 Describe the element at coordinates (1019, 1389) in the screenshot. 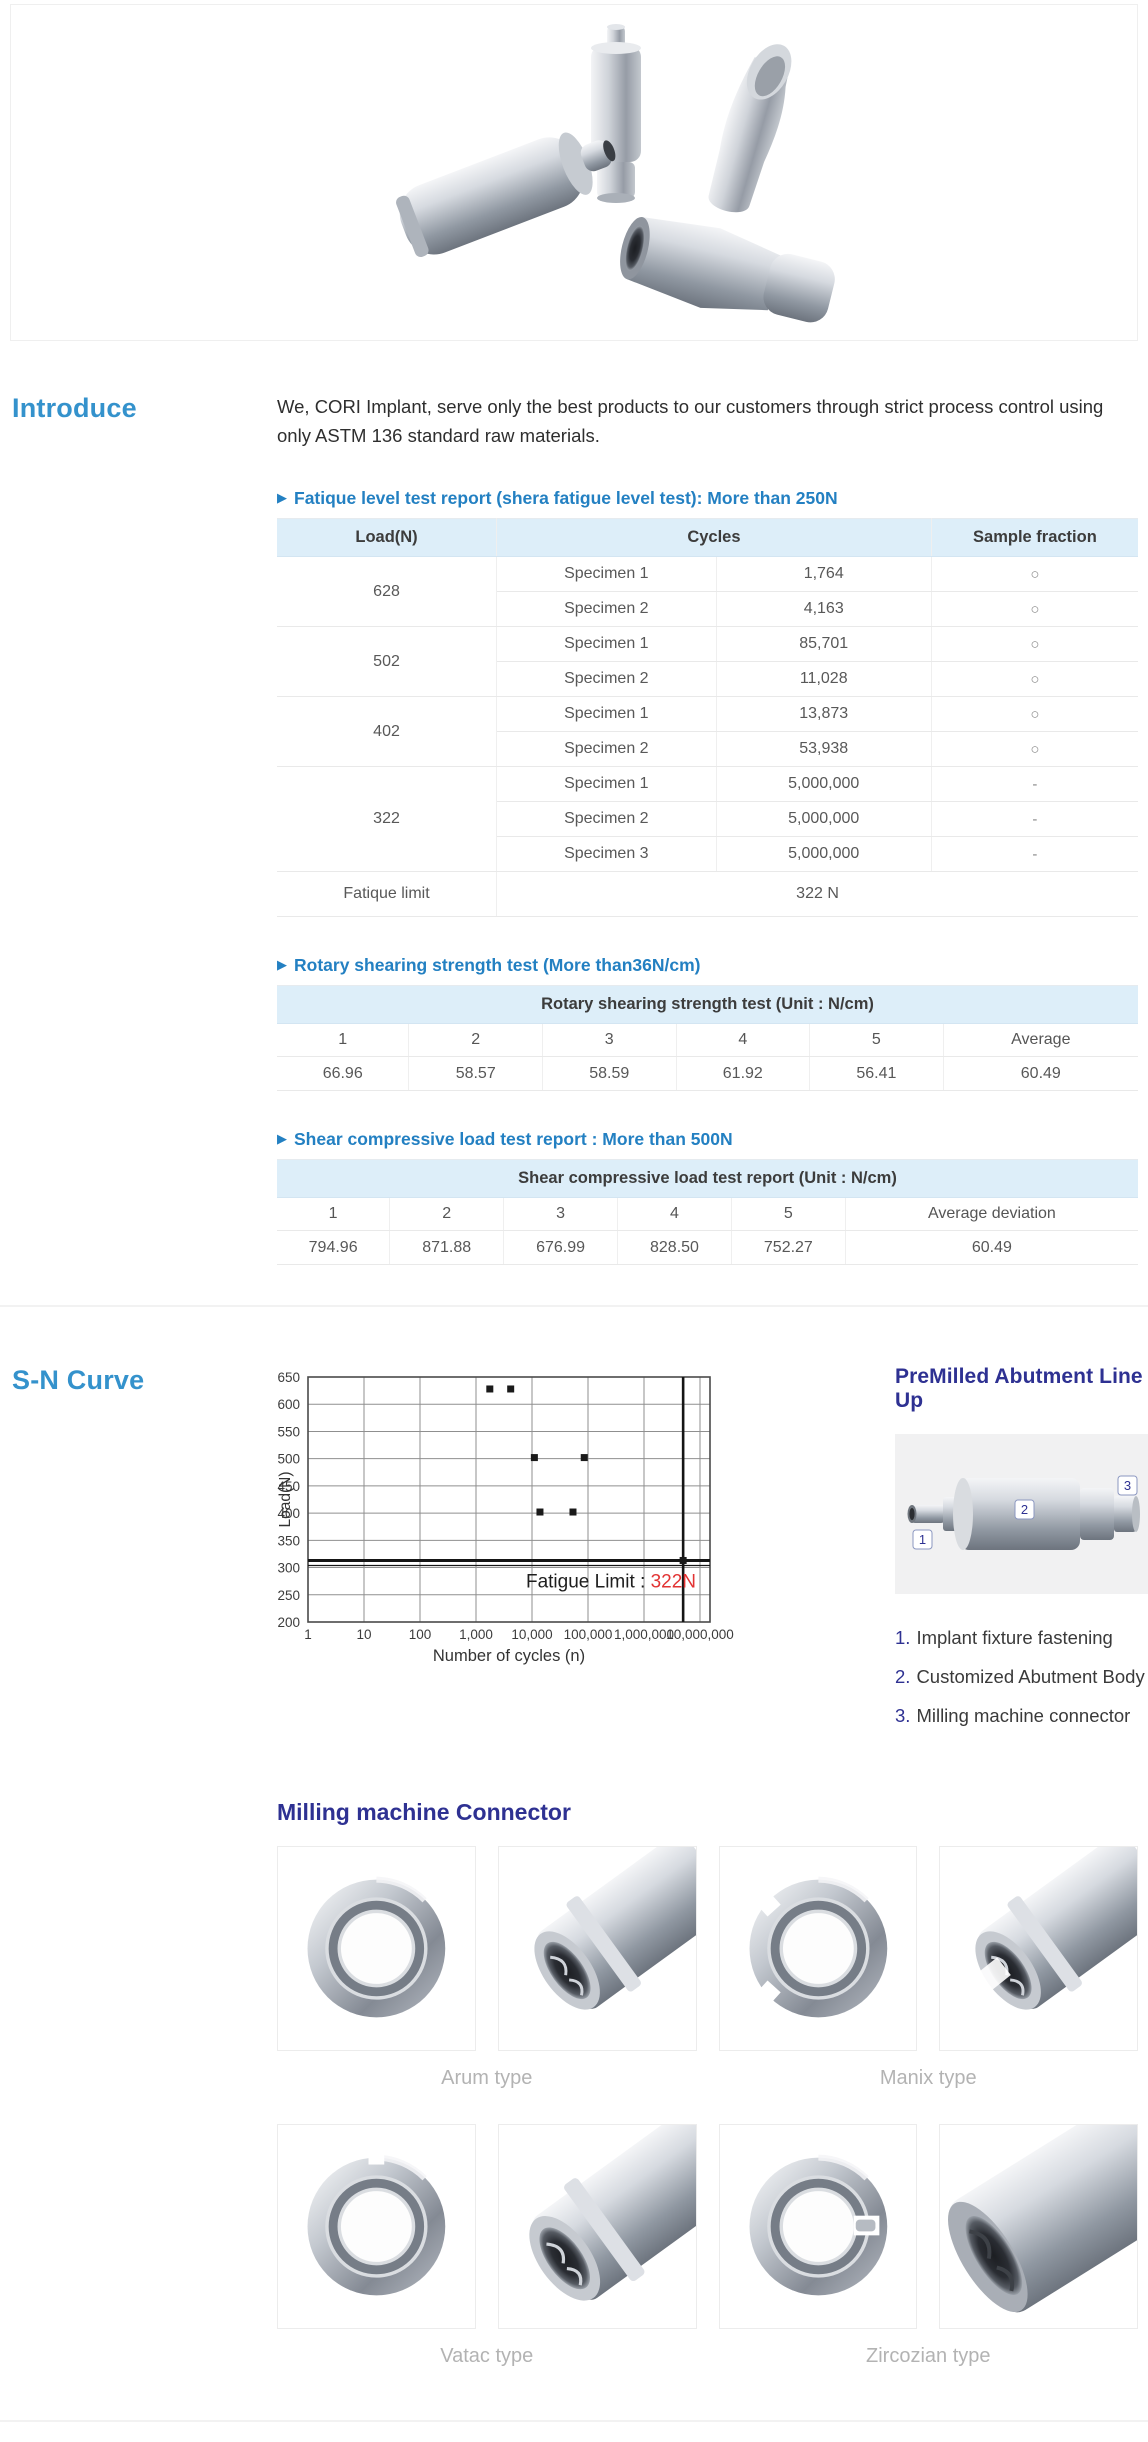

I see `premilled-title: PreMilled Abutment Line Up` at that location.